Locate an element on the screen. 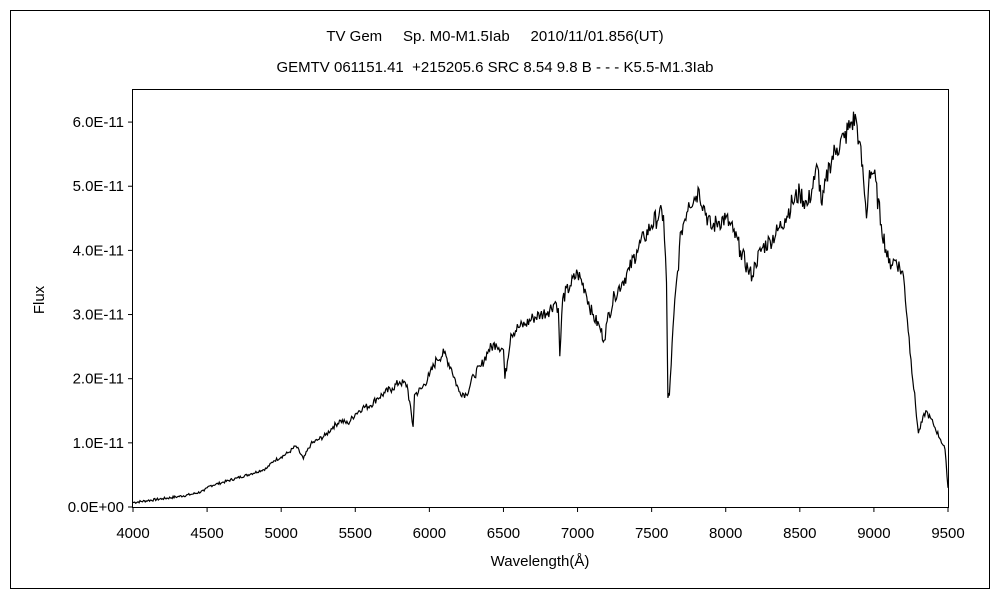 The image size is (1000, 600). x-tick-label: 4000 is located at coordinates (132, 533).